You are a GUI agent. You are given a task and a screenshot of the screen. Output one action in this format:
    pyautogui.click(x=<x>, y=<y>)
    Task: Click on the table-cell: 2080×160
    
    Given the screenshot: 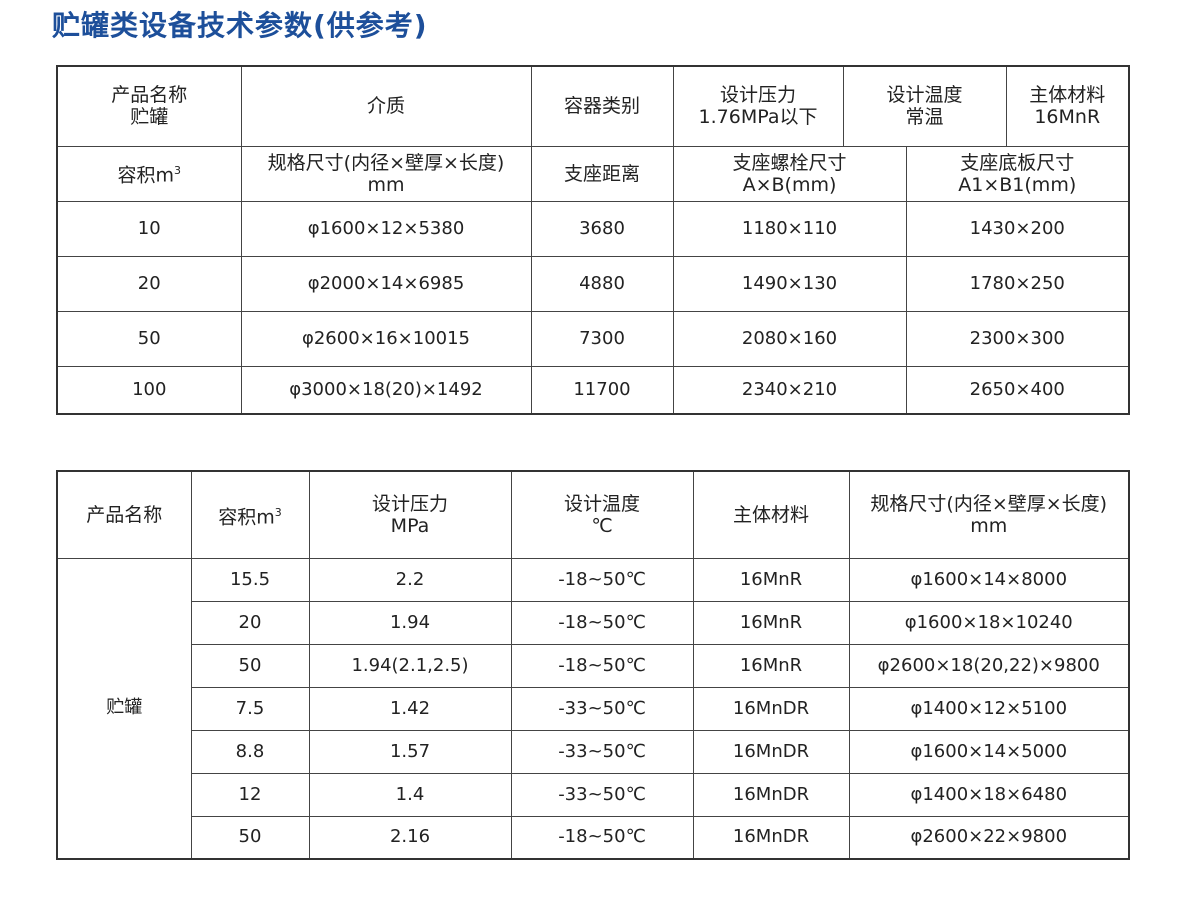 What is the action you would take?
    pyautogui.click(x=789, y=338)
    